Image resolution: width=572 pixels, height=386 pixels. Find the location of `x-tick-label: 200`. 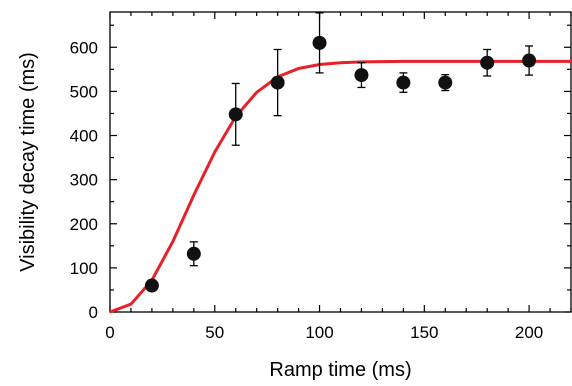

x-tick-label: 200 is located at coordinates (529, 332).